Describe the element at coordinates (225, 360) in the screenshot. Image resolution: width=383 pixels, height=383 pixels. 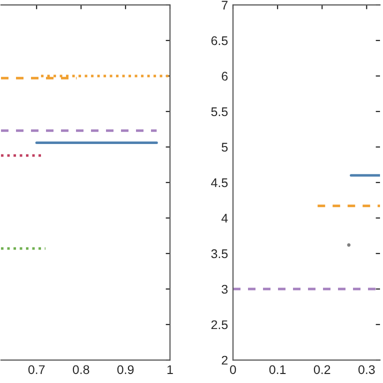
I see `y-tick-label: 2` at that location.